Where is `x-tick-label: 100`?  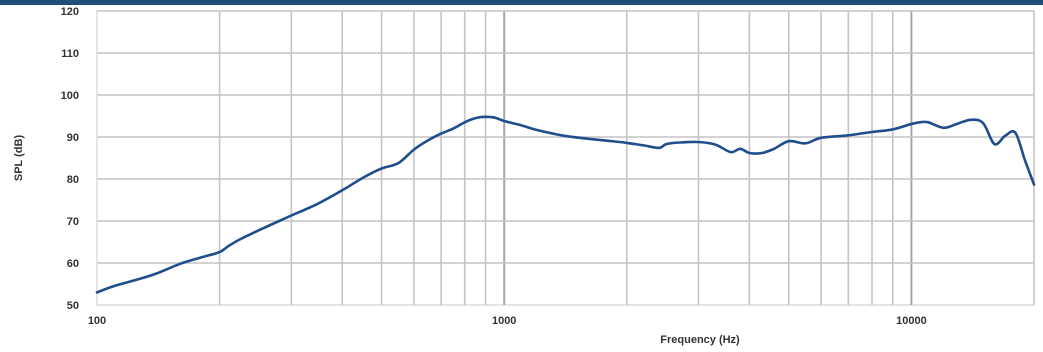 x-tick-label: 100 is located at coordinates (97, 321).